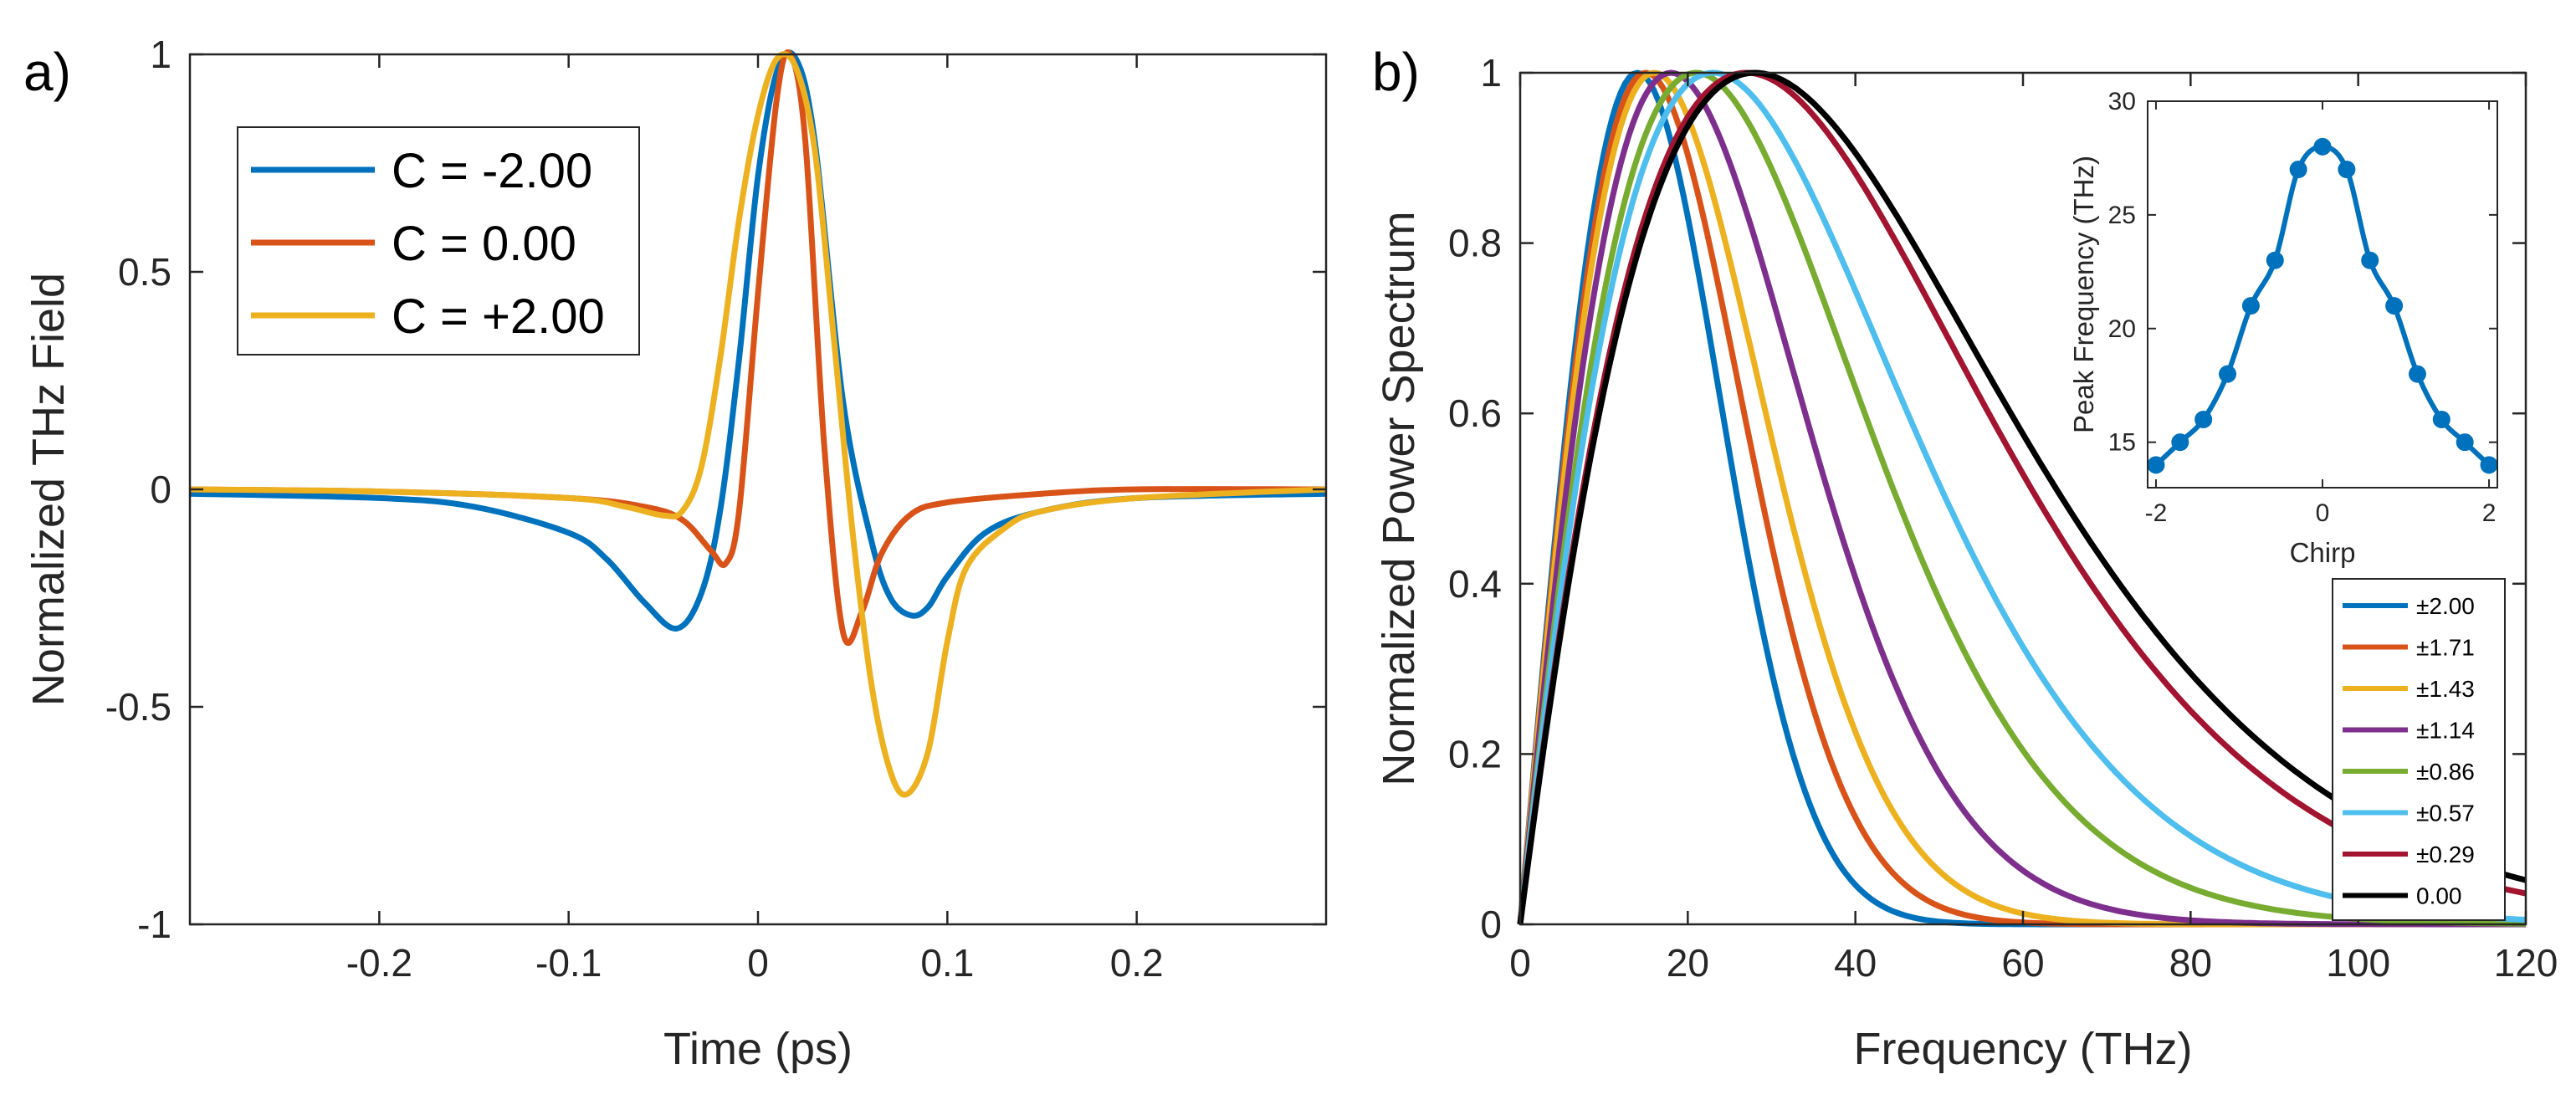 The height and width of the screenshot is (1100, 2576). What do you see at coordinates (947, 963) in the screenshot?
I see `x-tick-label-a: 0.1` at bounding box center [947, 963].